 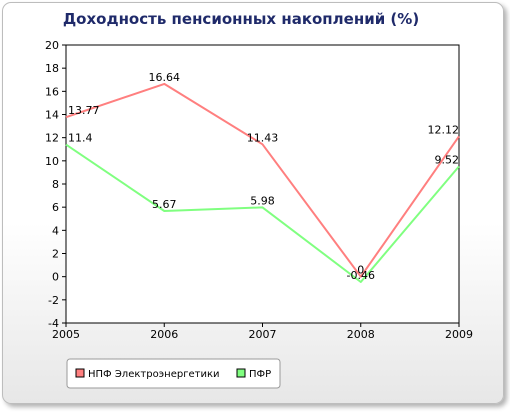 I want to click on legend-label-1: НПФ Электроэнергетики, so click(x=153, y=374).